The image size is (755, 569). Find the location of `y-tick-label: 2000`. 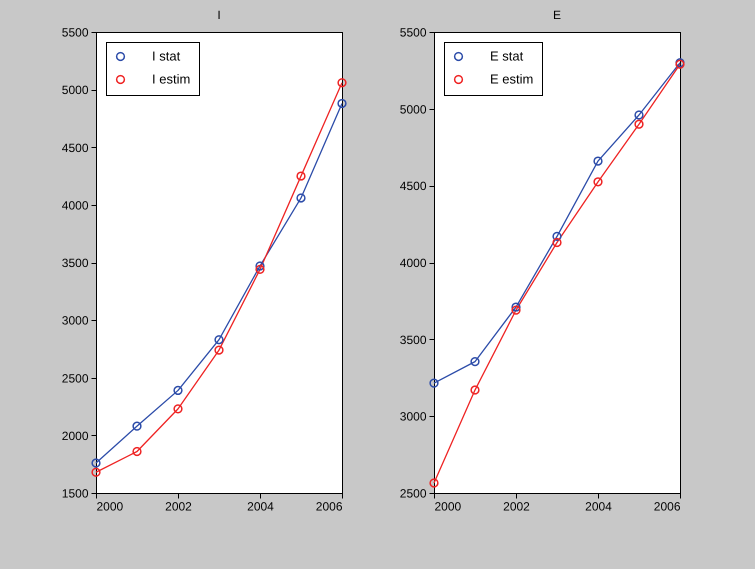

y-tick-label: 2000 is located at coordinates (75, 435).